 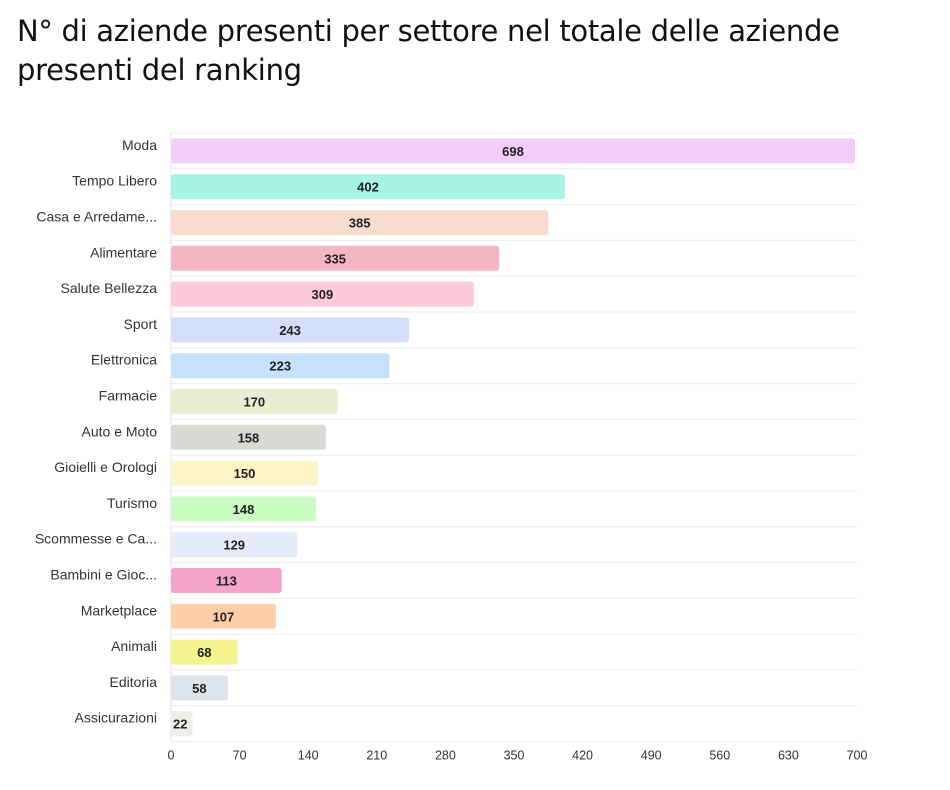 What do you see at coordinates (123, 252) in the screenshot?
I see `category-label: Alimentare` at bounding box center [123, 252].